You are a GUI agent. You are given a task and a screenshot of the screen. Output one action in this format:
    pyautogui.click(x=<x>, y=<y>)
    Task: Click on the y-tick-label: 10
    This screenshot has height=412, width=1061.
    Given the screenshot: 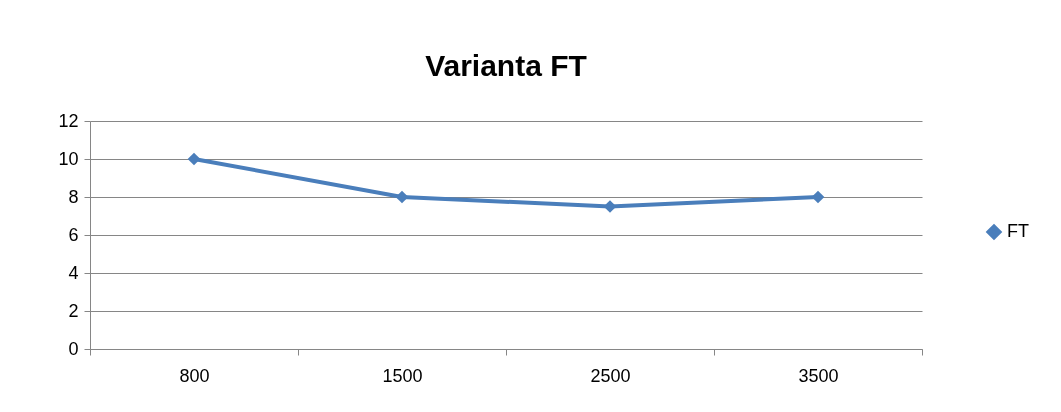 What is the action you would take?
    pyautogui.click(x=68, y=158)
    